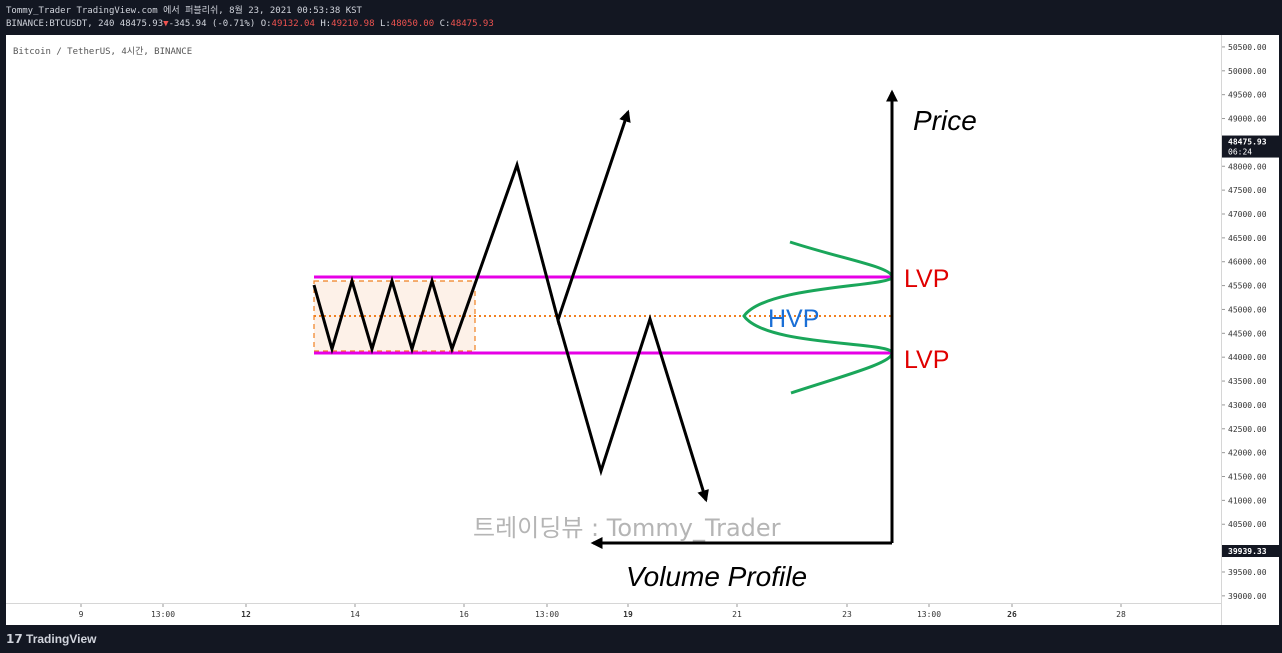  Describe the element at coordinates (1247, 262) in the screenshot. I see `price-tick-label: 46000.00` at that location.